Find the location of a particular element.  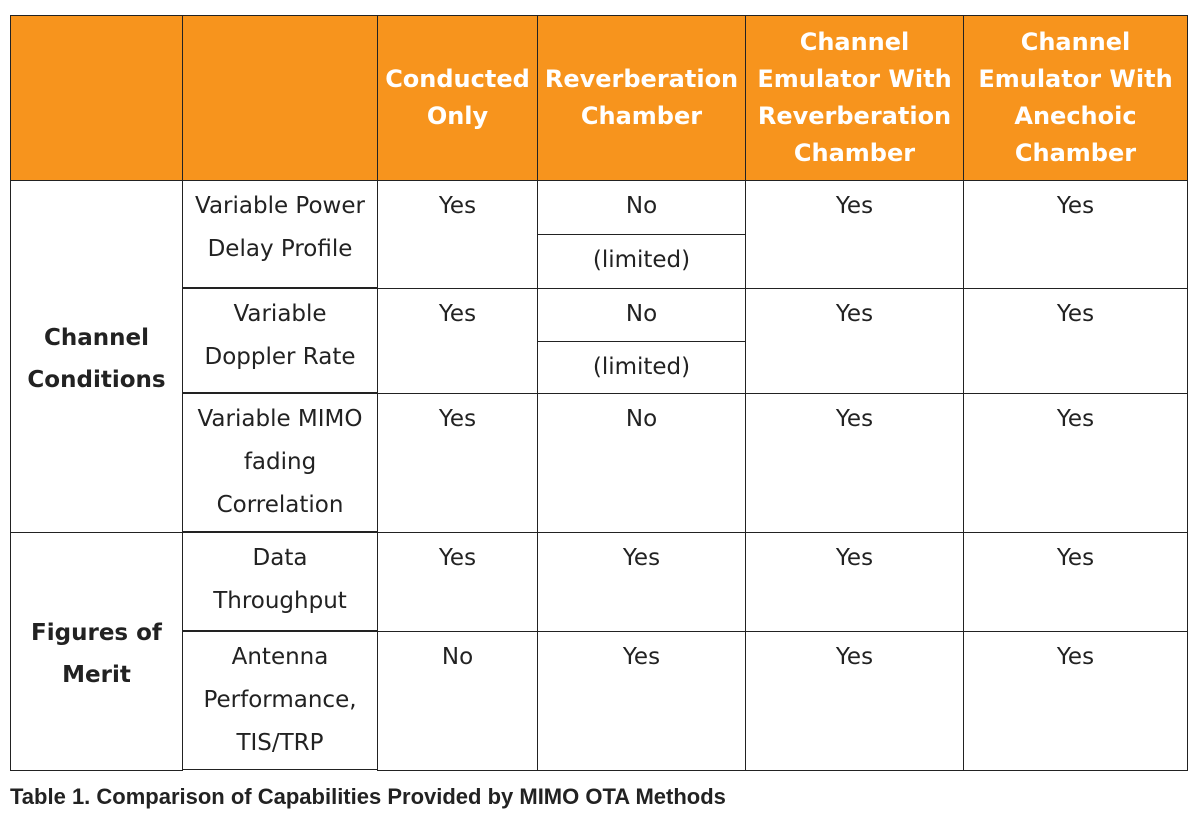

header-cell: Conducted Only is located at coordinates (457, 98).